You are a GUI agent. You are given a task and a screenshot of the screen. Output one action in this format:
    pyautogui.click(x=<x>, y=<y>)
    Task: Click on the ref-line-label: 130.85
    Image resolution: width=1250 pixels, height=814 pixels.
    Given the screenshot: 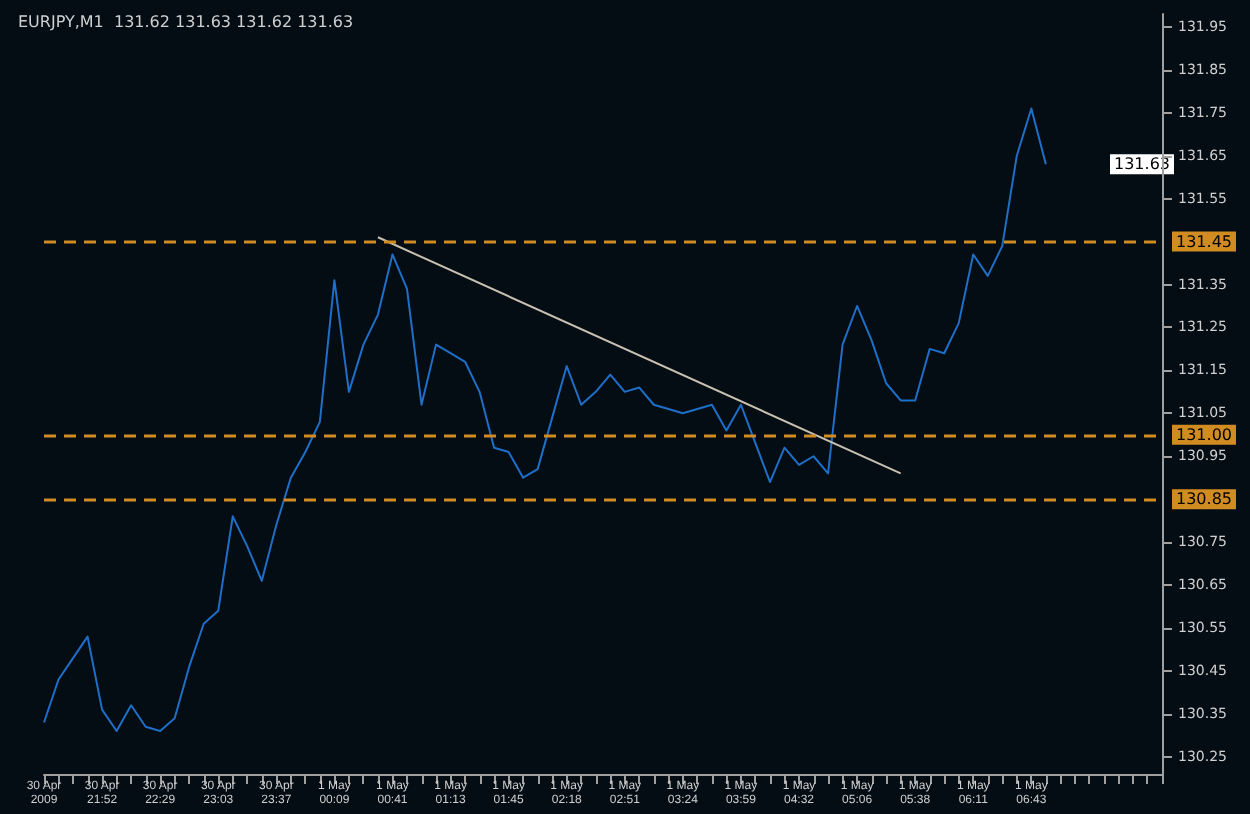 What is the action you would take?
    pyautogui.click(x=1204, y=499)
    